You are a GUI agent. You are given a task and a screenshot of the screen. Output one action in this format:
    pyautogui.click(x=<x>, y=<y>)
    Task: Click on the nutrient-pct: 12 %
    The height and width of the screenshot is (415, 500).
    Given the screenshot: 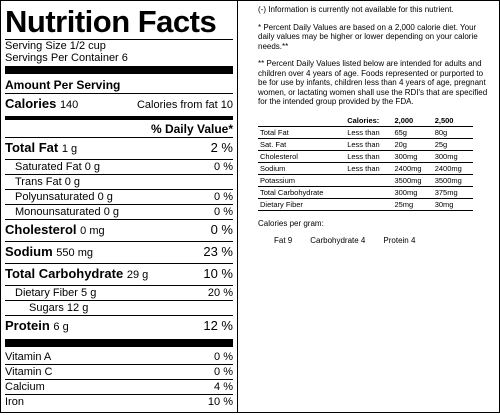 What is the action you would take?
    pyautogui.click(x=218, y=325)
    